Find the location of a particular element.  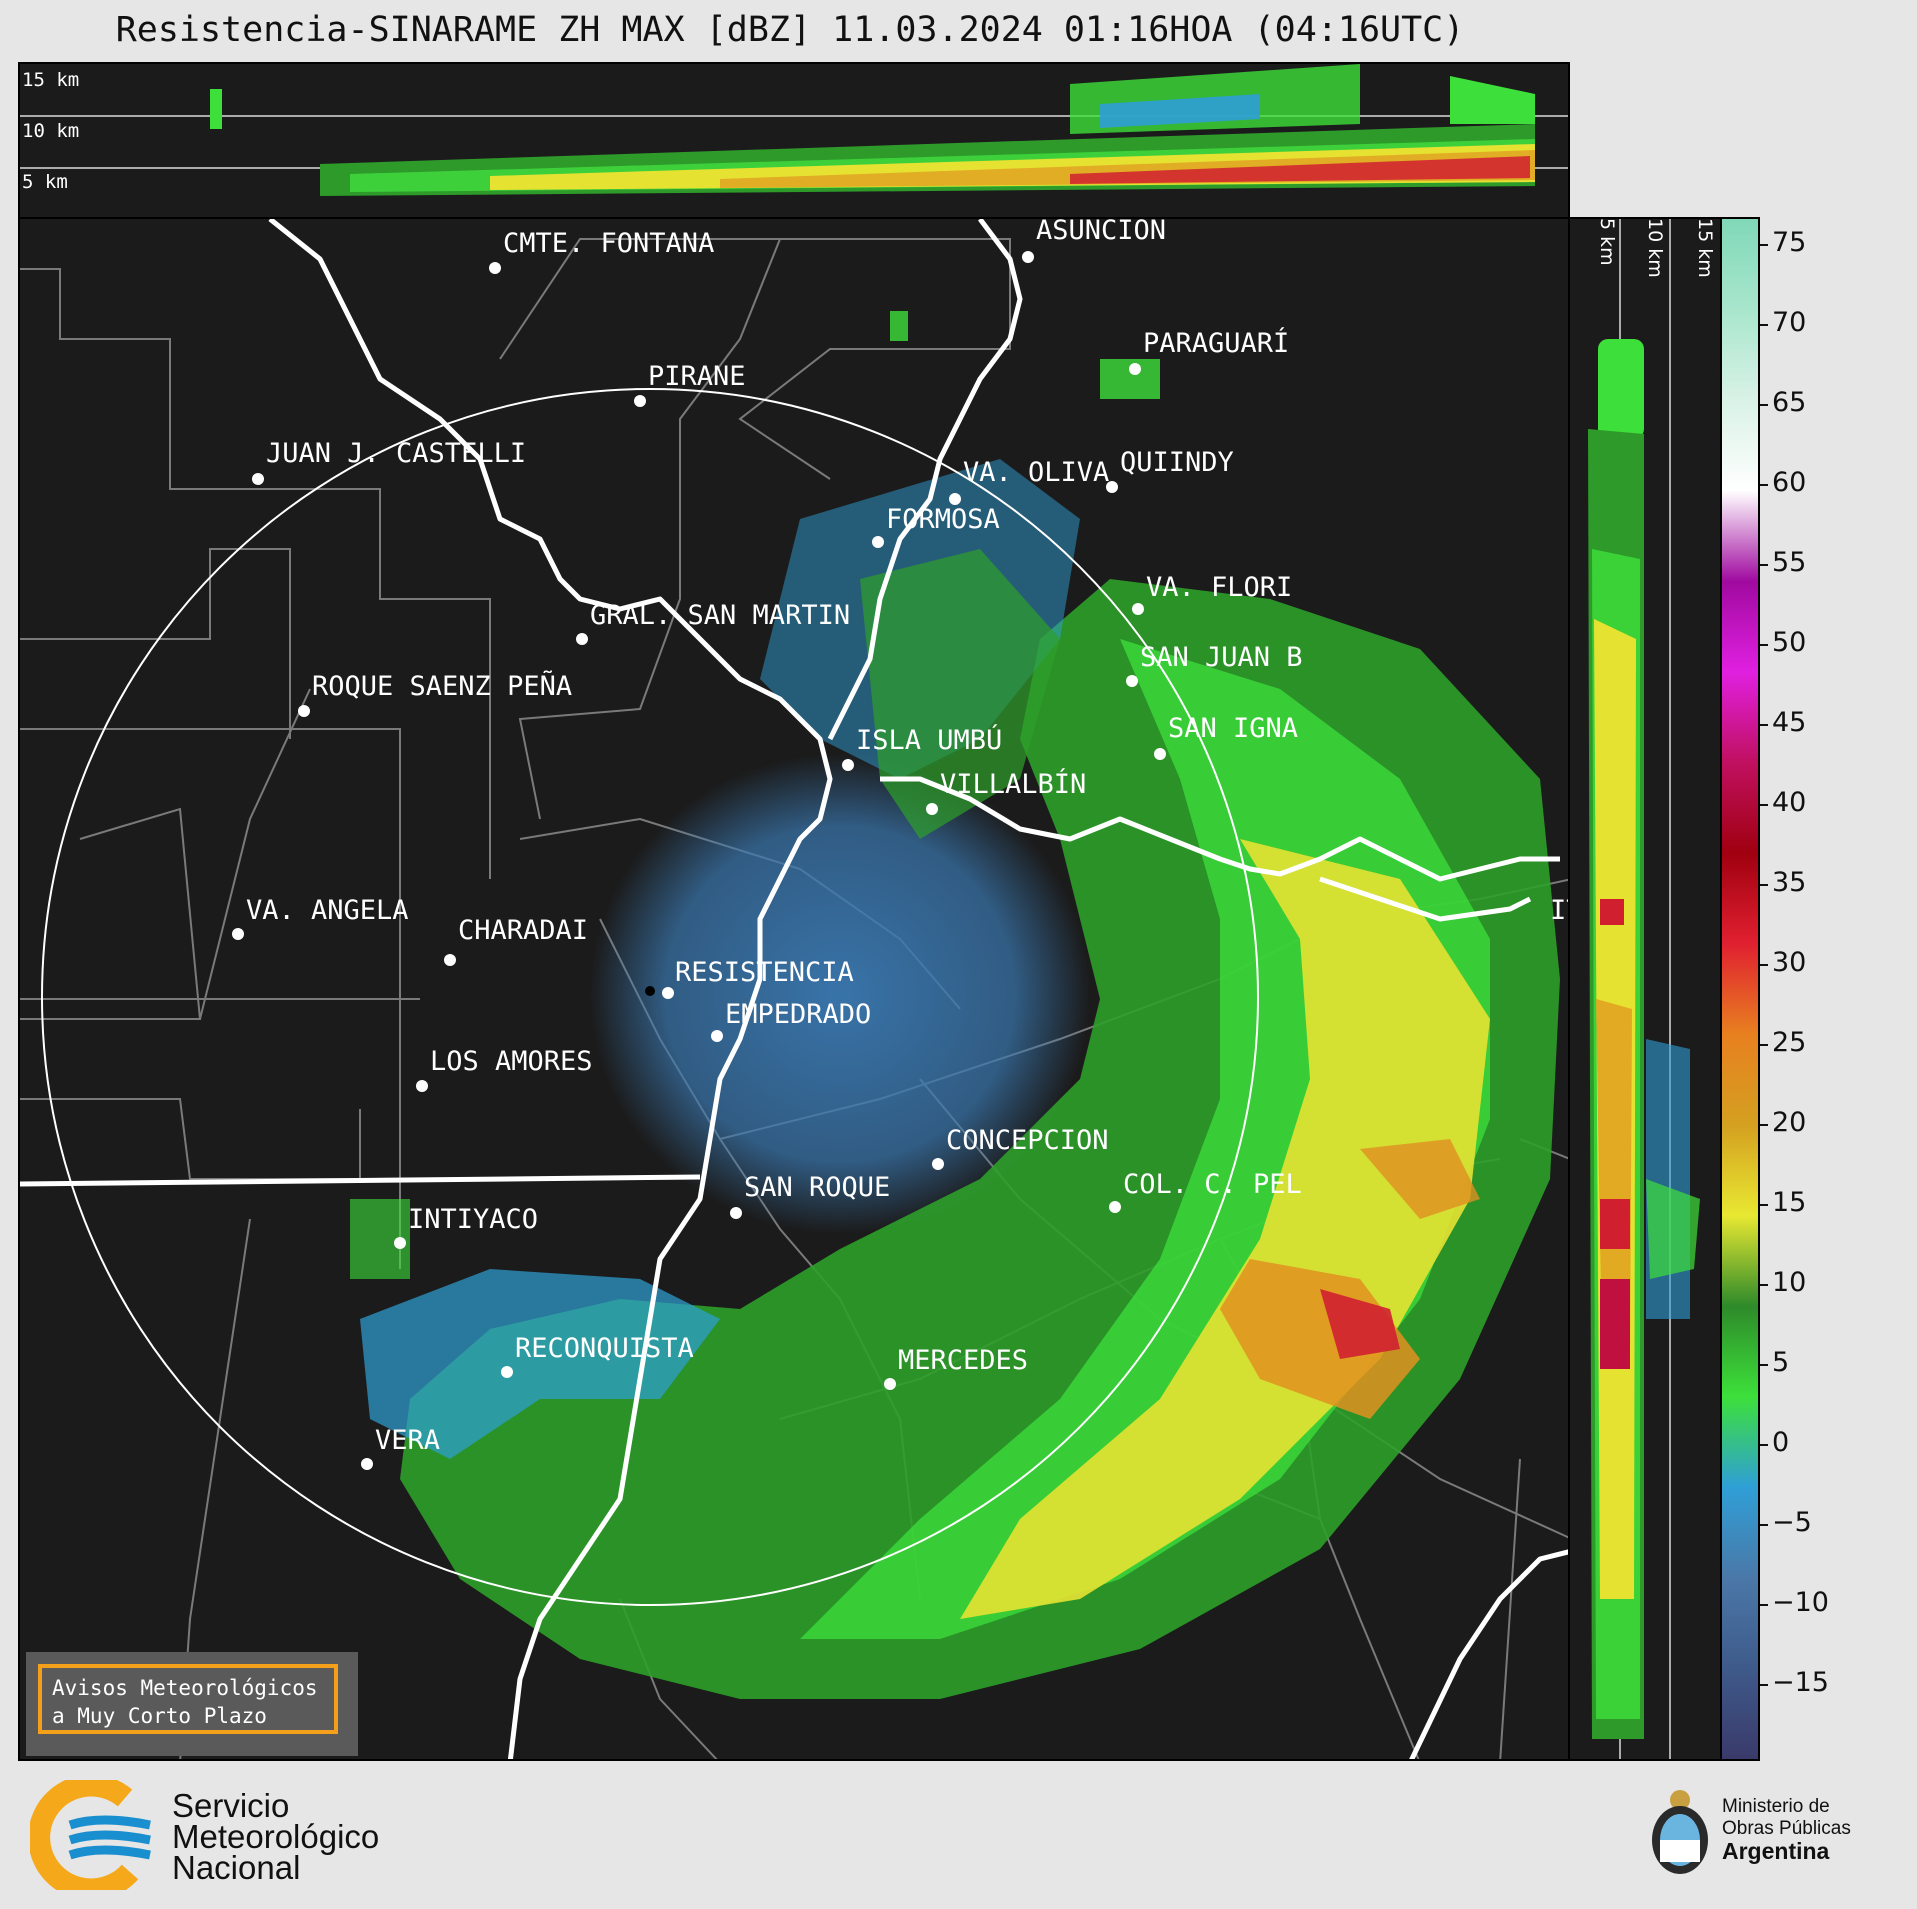

city-marker-va-oliva is located at coordinates (955, 499).